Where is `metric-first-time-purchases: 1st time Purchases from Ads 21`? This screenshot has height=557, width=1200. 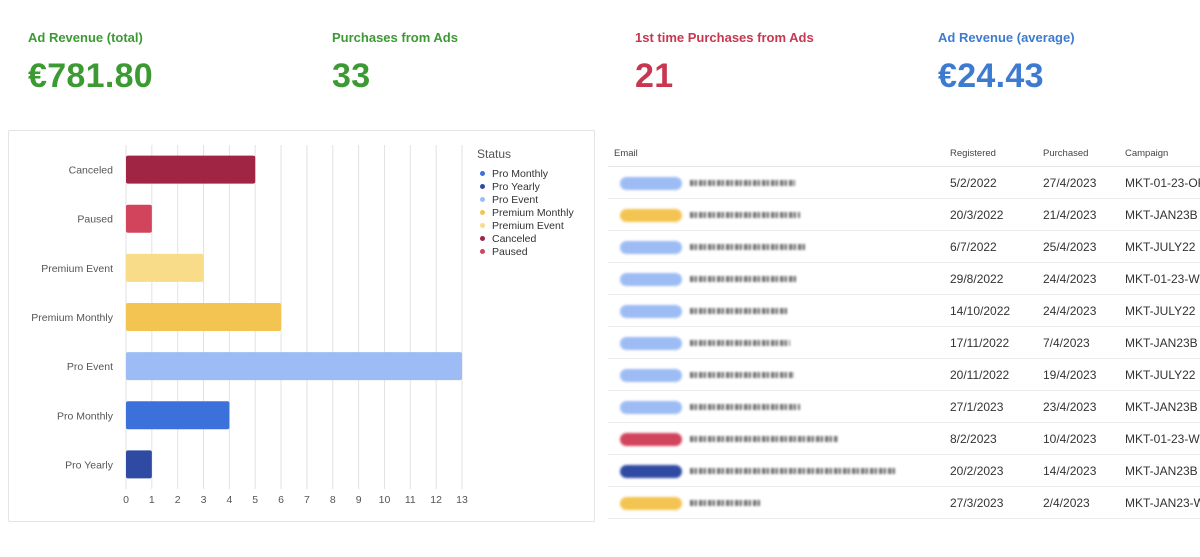
metric-first-time-purchases: 1st time Purchases from Ads 21 is located at coordinates (724, 63).